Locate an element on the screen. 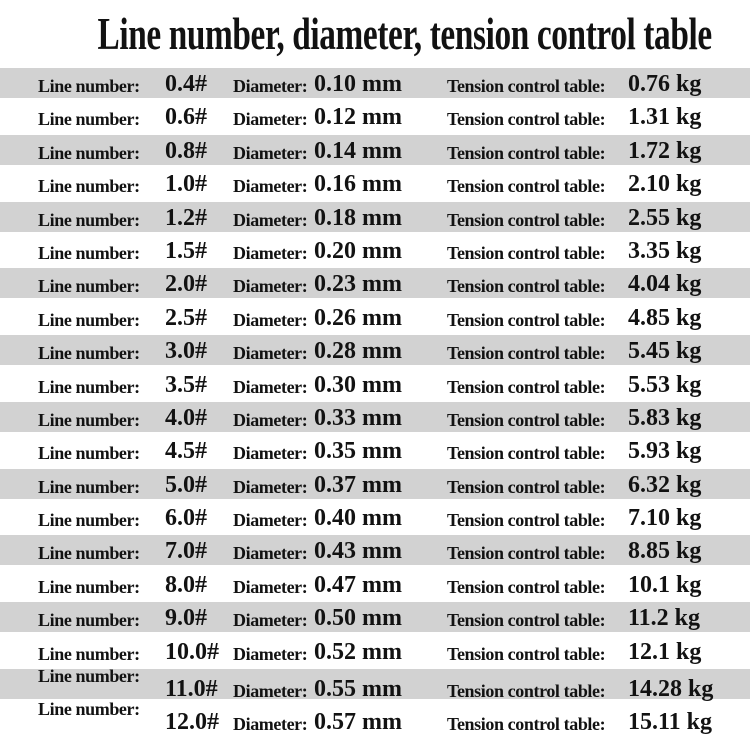 This screenshot has height=750, width=750. tension-value: 2.10 kg is located at coordinates (665, 184).